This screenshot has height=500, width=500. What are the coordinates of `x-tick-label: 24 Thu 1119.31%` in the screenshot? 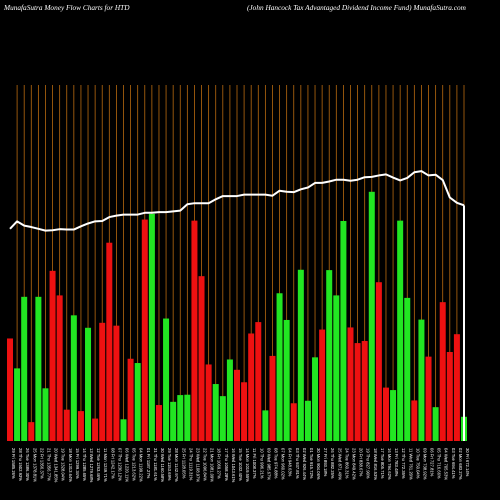 It's located at (190, 464).